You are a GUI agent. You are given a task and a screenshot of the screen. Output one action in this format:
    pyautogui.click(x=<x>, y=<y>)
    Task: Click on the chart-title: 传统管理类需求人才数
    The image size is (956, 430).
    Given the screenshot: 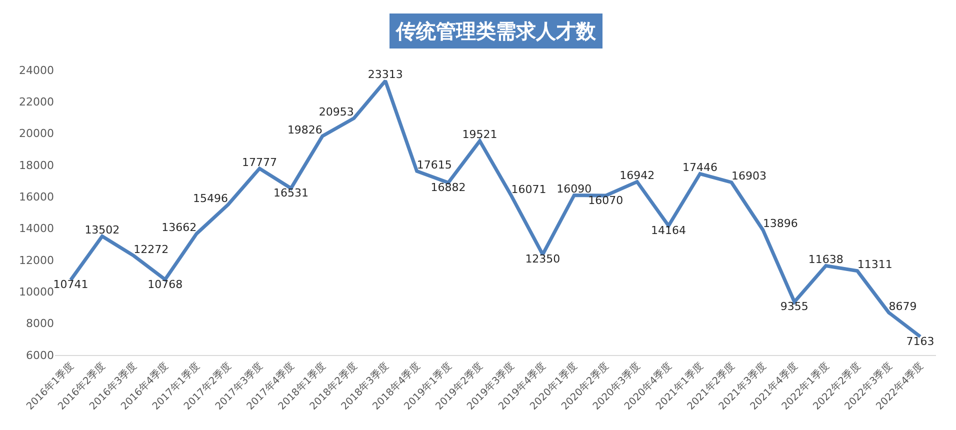 What is the action you would take?
    pyautogui.click(x=496, y=31)
    